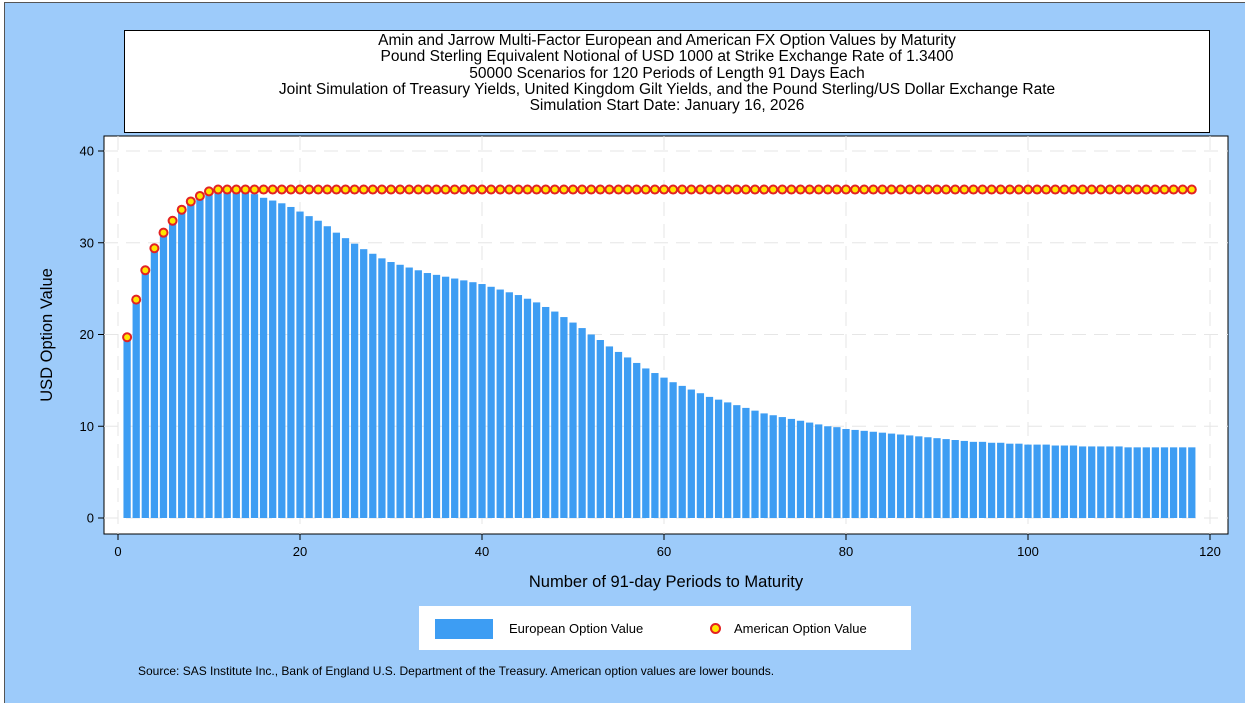  Describe the element at coordinates (576, 628) in the screenshot. I see `legend-label-european: European Option Value` at that location.